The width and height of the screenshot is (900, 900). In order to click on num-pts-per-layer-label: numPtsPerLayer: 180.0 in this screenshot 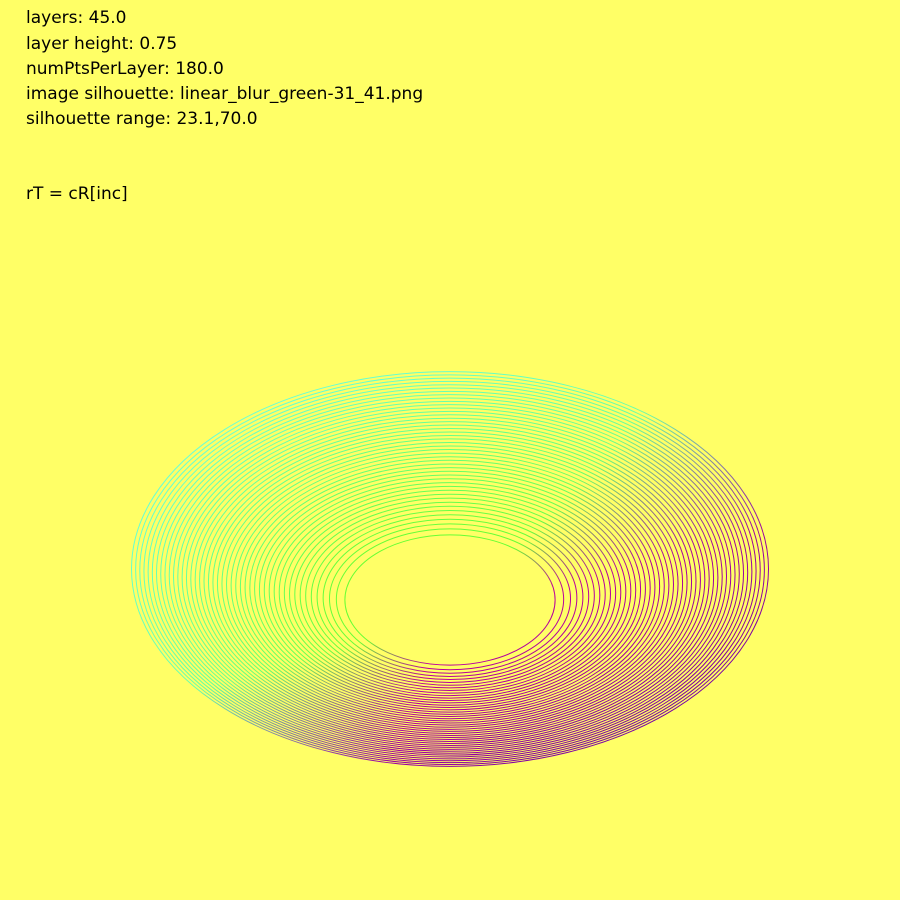, I will do `click(125, 69)`.